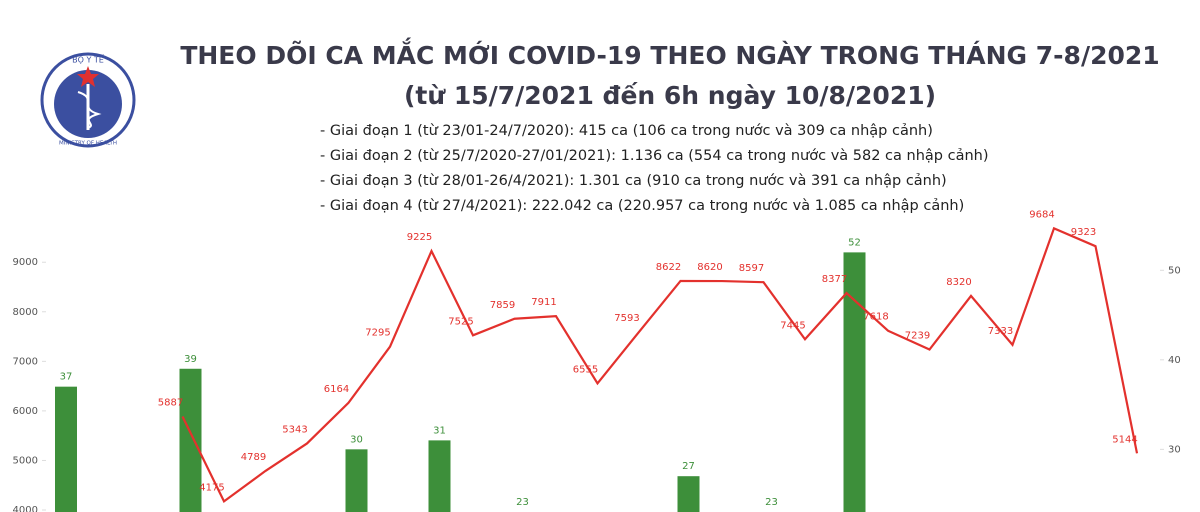 The width and height of the screenshot is (1200, 512). Describe the element at coordinates (25, 411) in the screenshot. I see `y-tick-label: 6000` at that location.